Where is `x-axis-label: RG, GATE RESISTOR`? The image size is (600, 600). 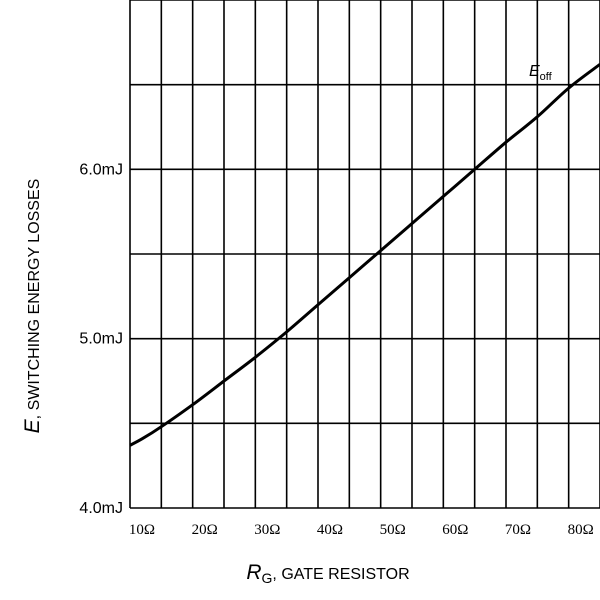
x-axis-label: RG, GATE RESISTOR is located at coordinates (327, 573).